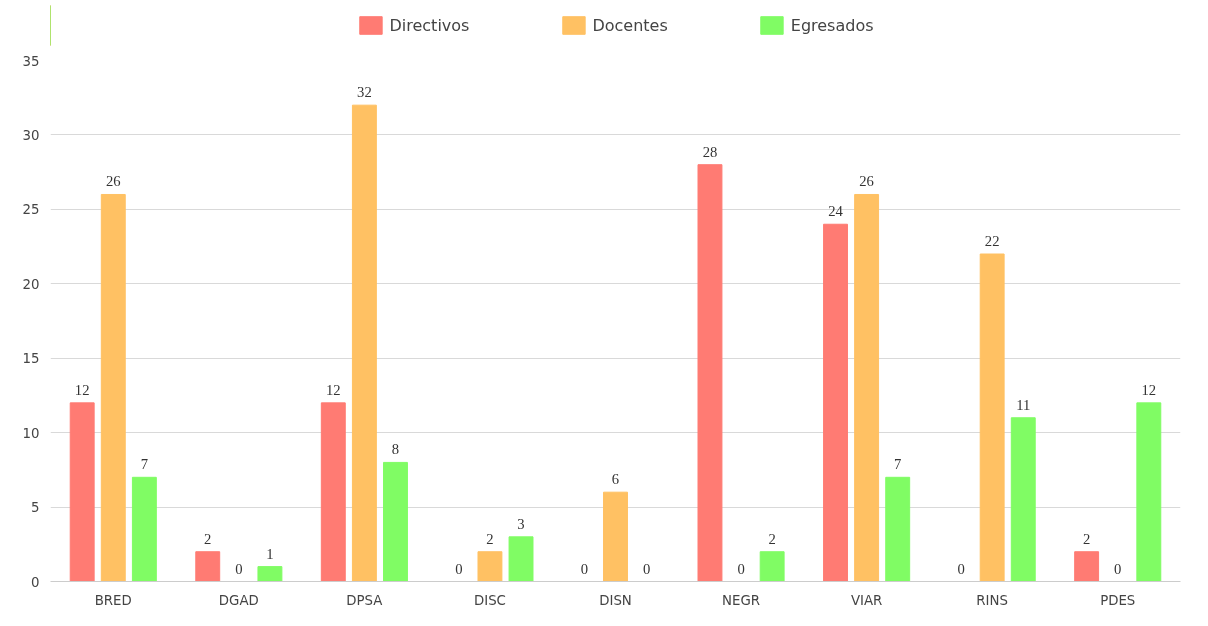 This screenshot has height=626, width=1208. Describe the element at coordinates (31, 284) in the screenshot. I see `y-tick-label: 20` at that location.